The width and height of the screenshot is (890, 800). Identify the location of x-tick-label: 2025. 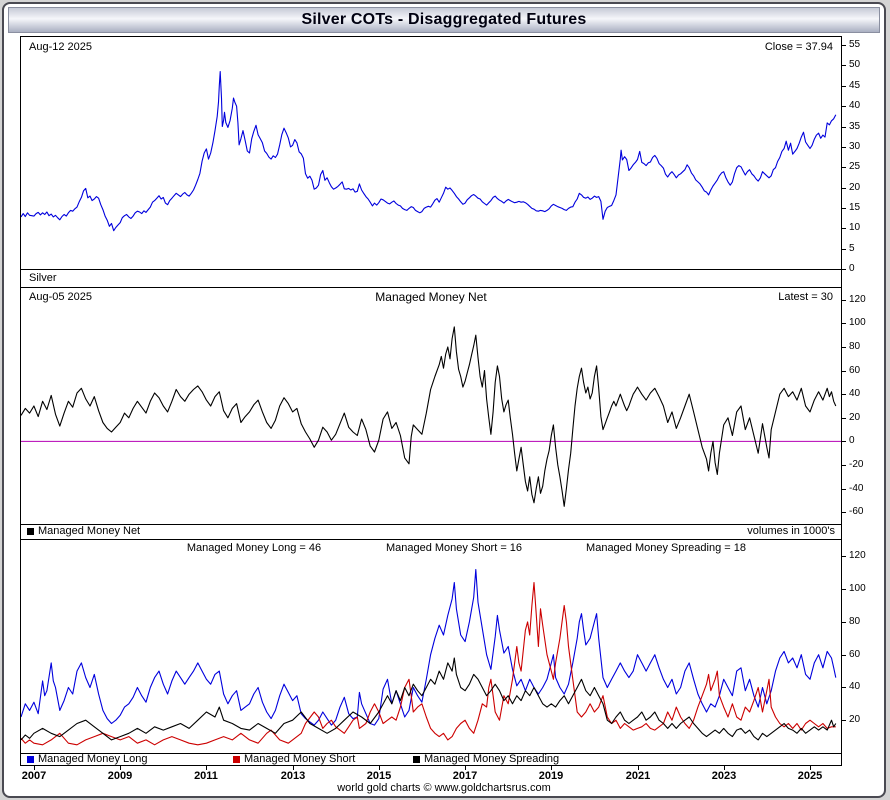
(810, 776).